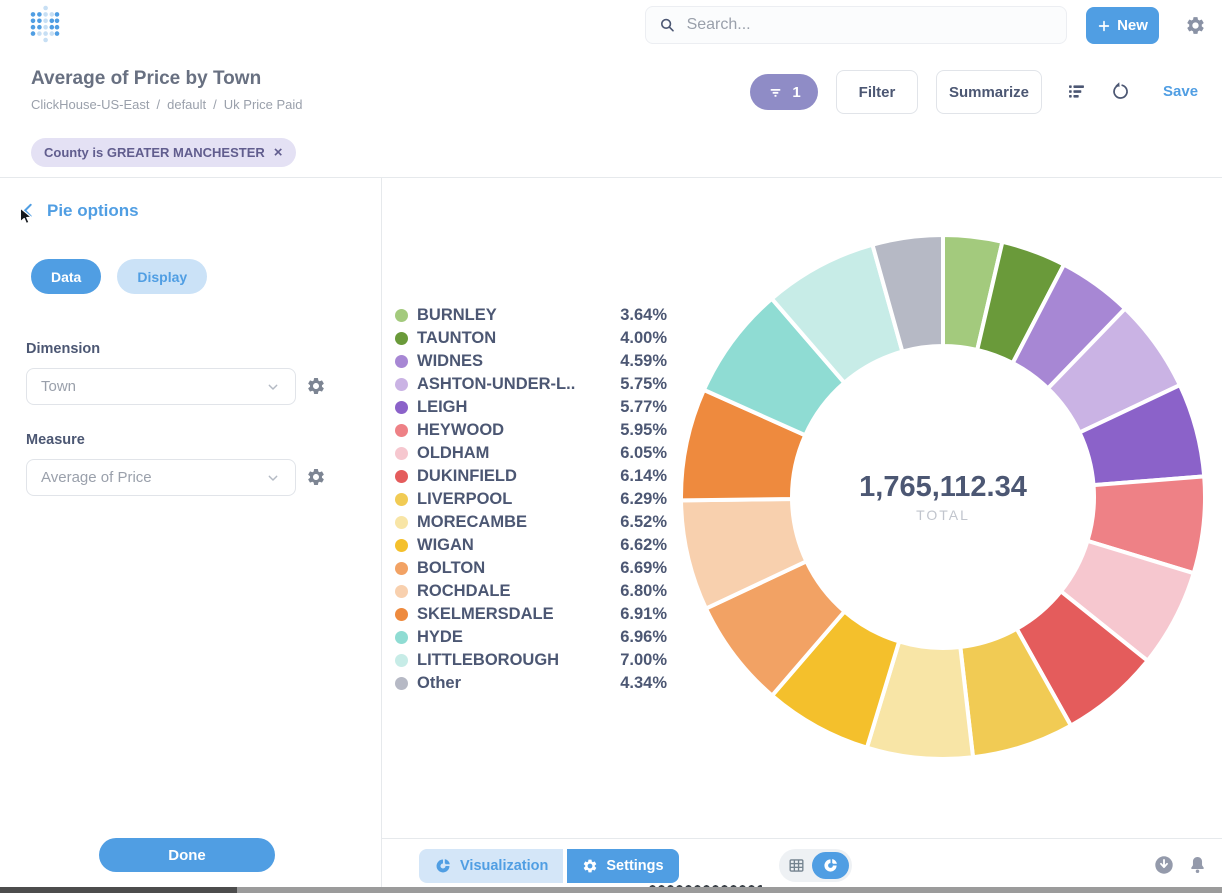  I want to click on gear-icon, so click(590, 866).